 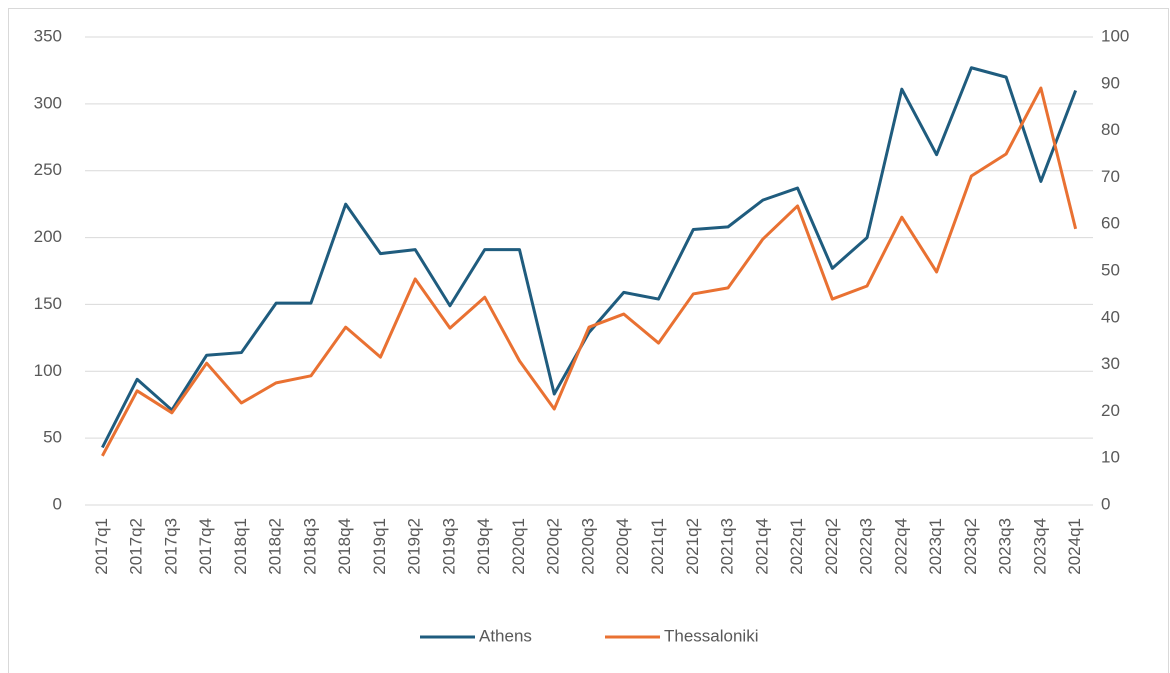 I want to click on x-tick-label: 2021q3, so click(x=727, y=546).